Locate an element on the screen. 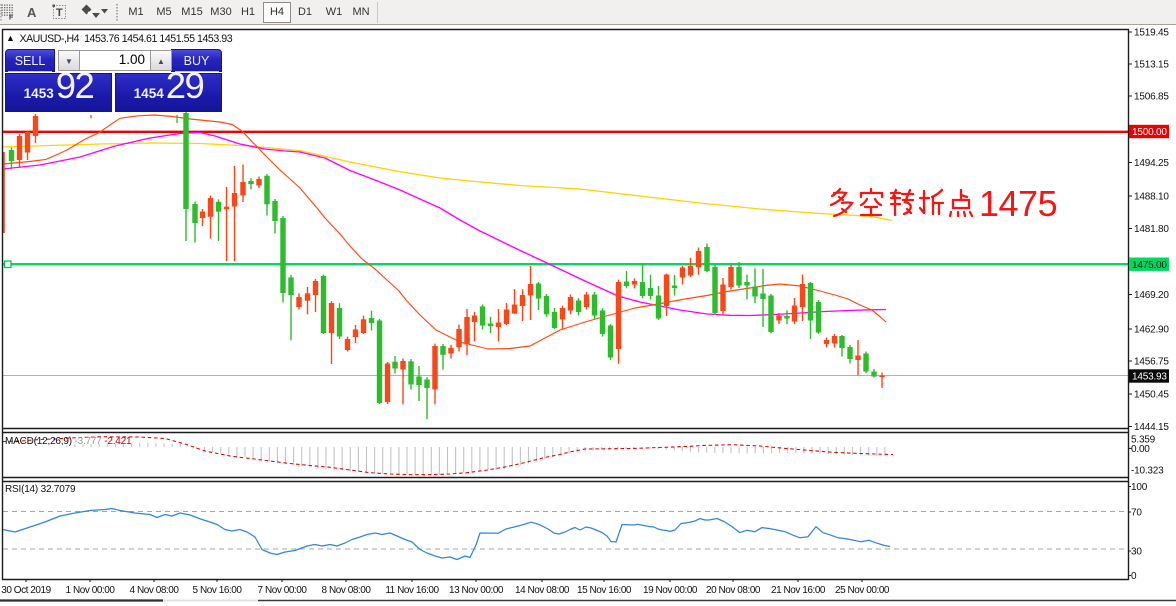  svg-text: 100 is located at coordinates (1139, 487).